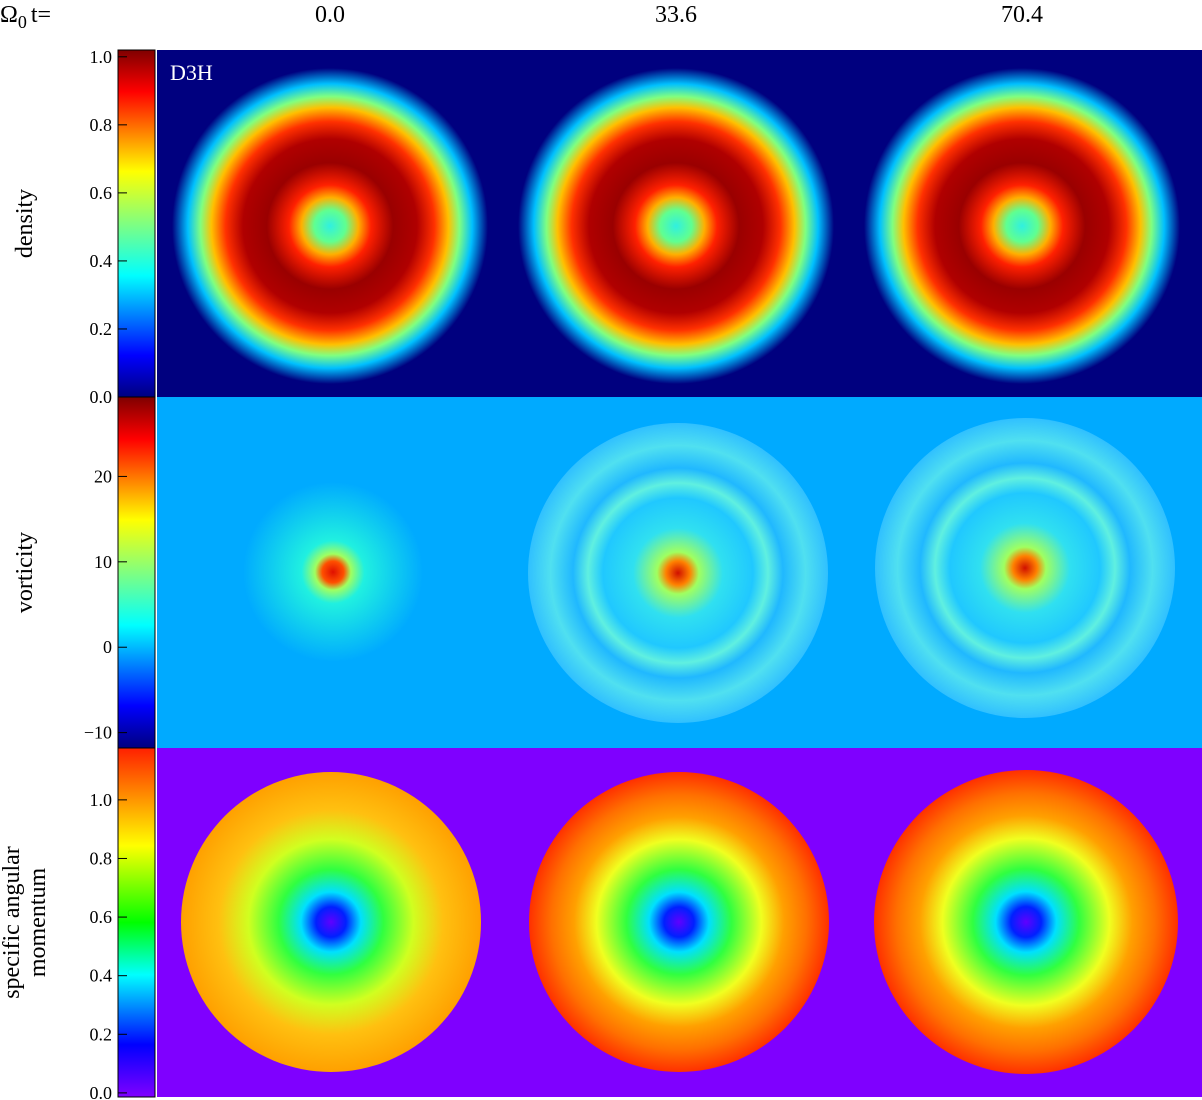 The image size is (1202, 1100). What do you see at coordinates (103, 476) in the screenshot?
I see `tick-label: 20` at bounding box center [103, 476].